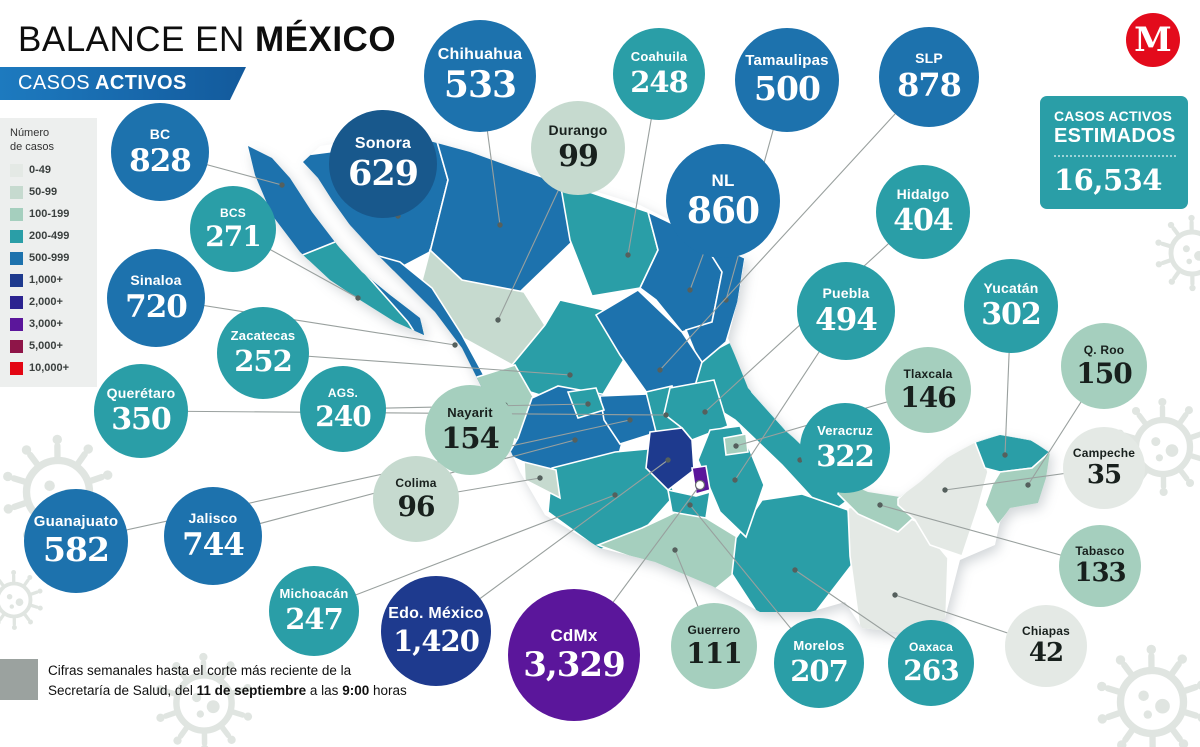  Describe the element at coordinates (1104, 452) in the screenshot. I see `bubble-state-name: Campeche` at that location.